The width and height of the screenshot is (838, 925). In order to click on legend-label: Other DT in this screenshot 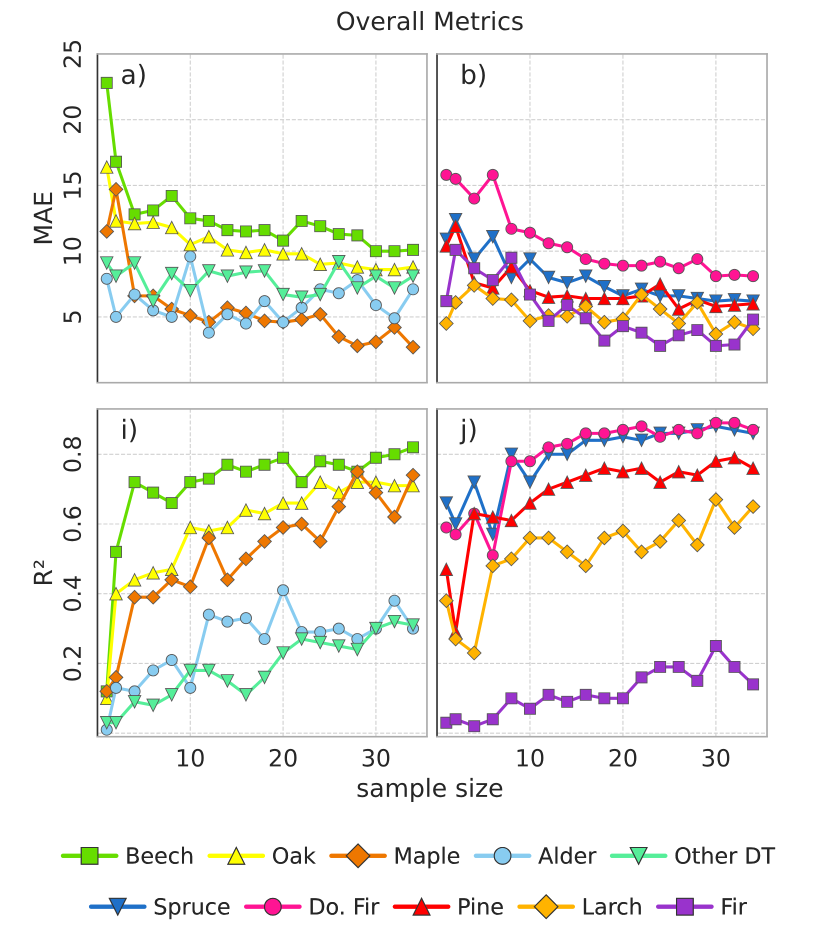, I will do `click(725, 855)`.